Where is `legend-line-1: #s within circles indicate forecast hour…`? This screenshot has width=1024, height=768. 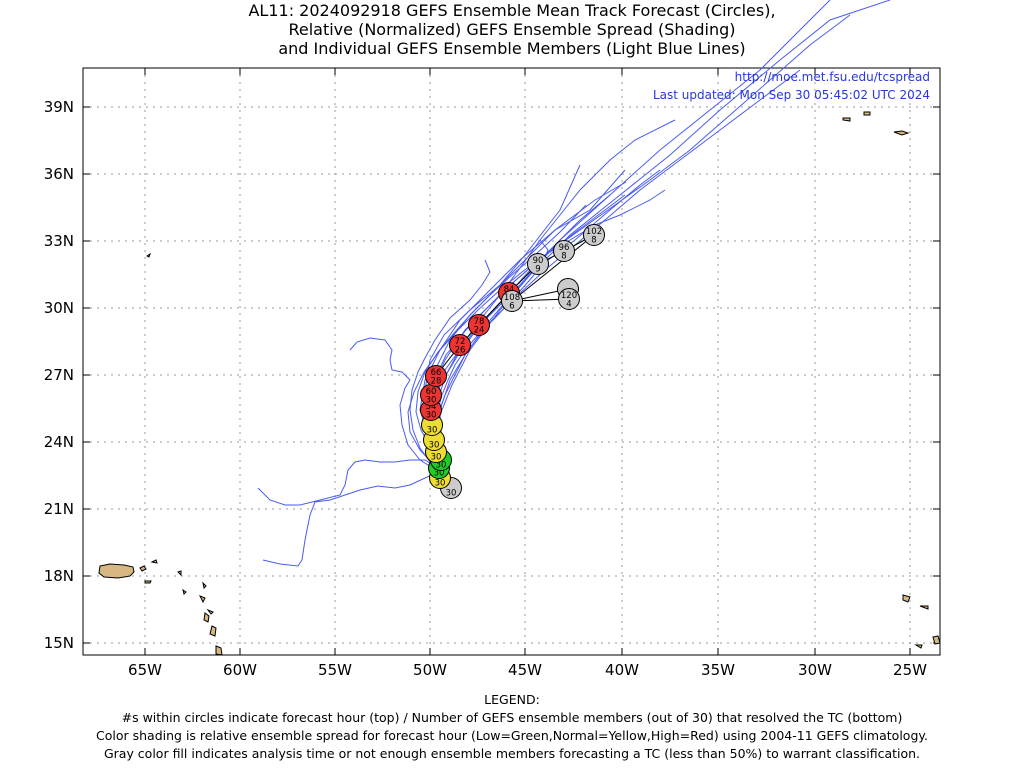
legend-line-1: #s within circles indicate forecast hour… is located at coordinates (512, 717).